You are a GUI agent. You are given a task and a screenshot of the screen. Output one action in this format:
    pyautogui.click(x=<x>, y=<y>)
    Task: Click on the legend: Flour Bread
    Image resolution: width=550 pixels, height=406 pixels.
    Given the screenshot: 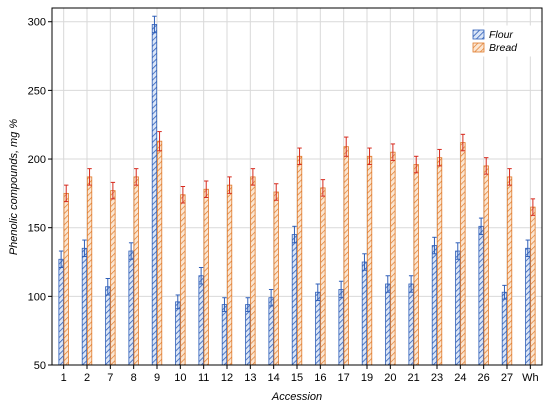 What is the action you would take?
    pyautogui.click(x=501, y=41)
    